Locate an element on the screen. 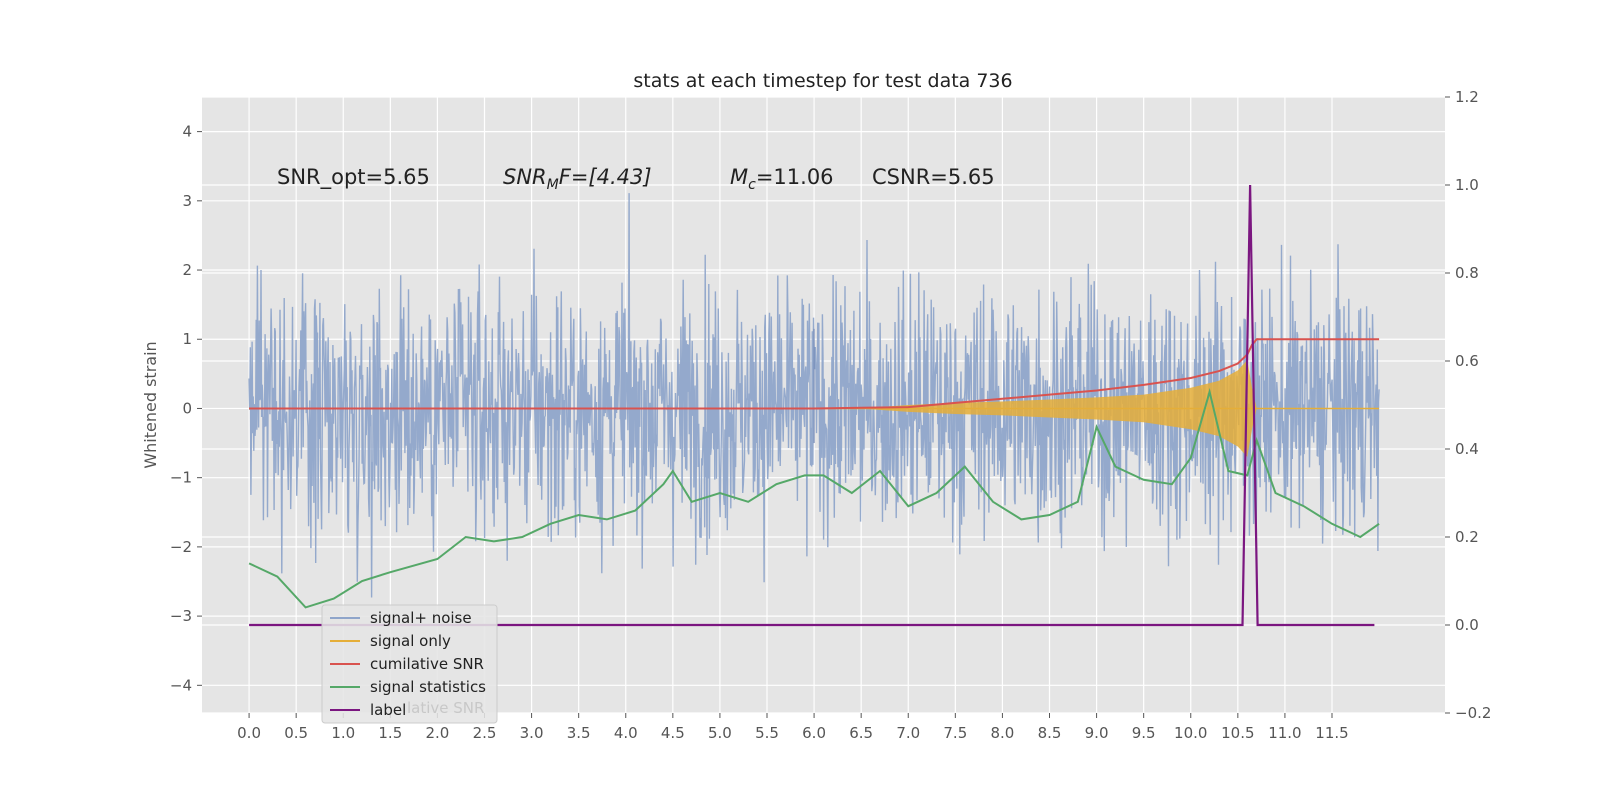  x-tick-label: 11.0 is located at coordinates (1284, 733).